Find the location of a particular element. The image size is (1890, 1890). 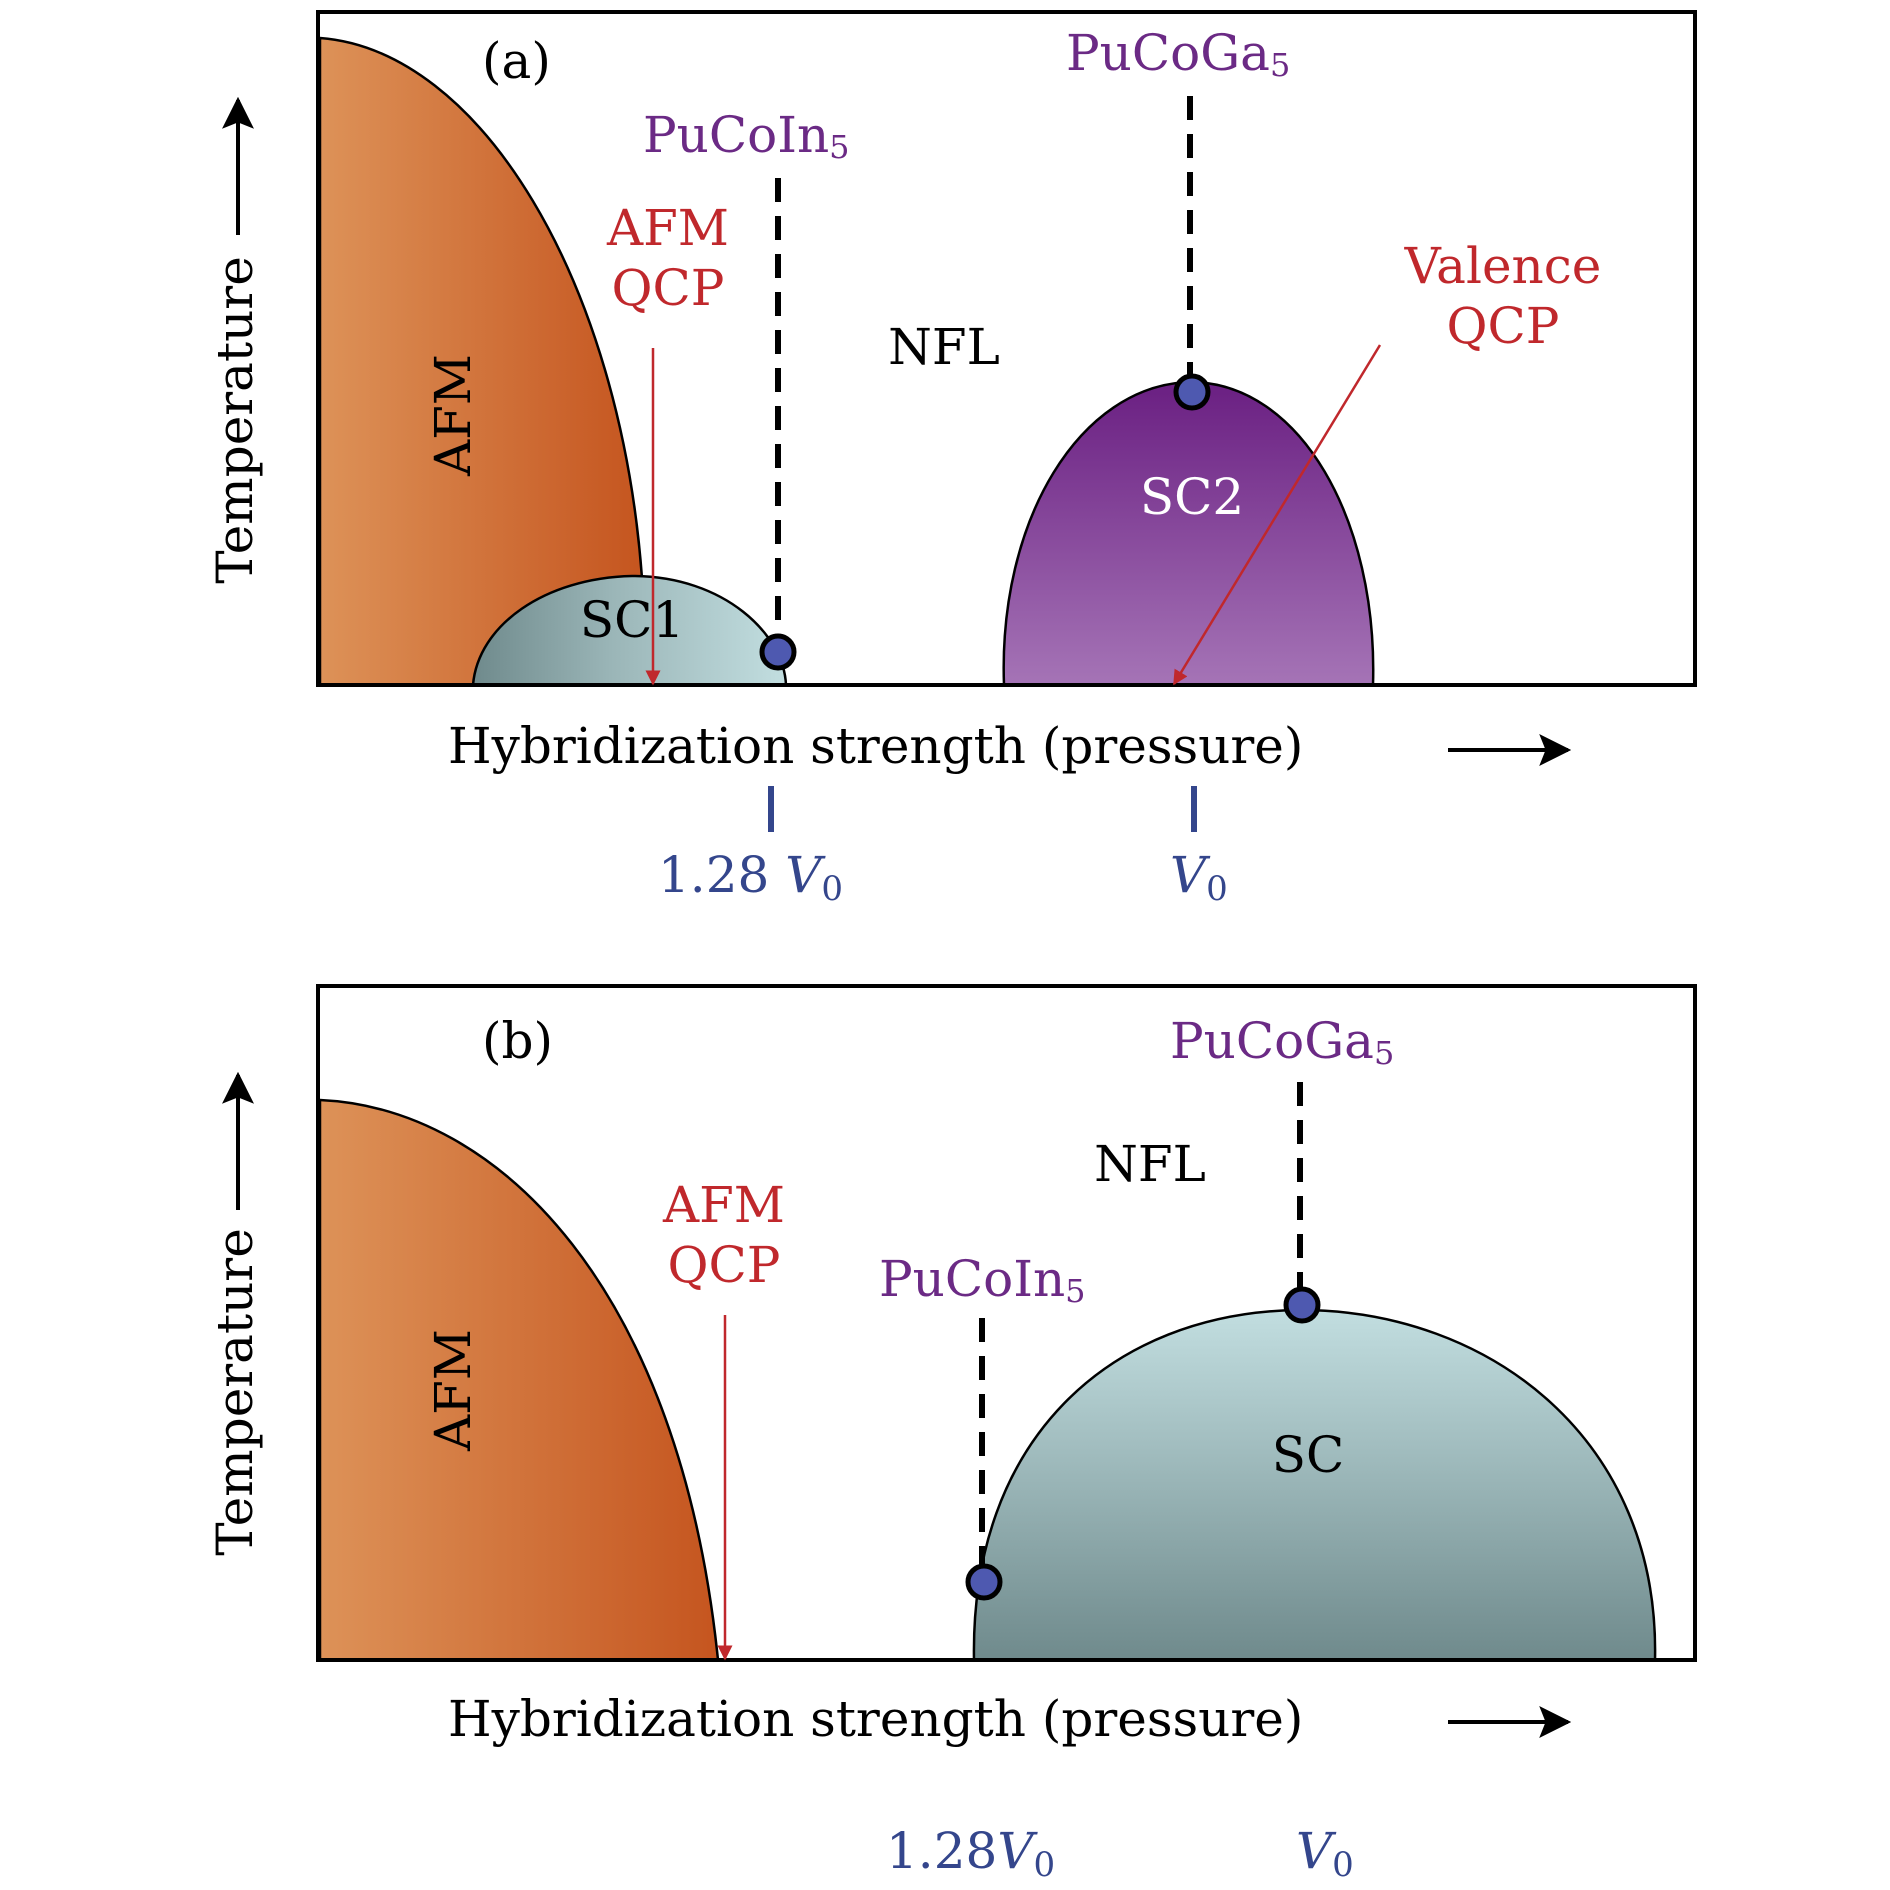

scale-label-v0-a: V0 is located at coordinates (1199, 877).